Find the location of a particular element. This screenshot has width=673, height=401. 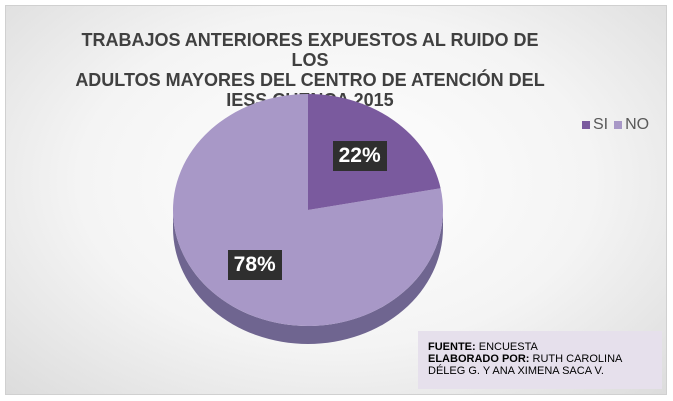

legend-label-no: NO is located at coordinates (637, 124).